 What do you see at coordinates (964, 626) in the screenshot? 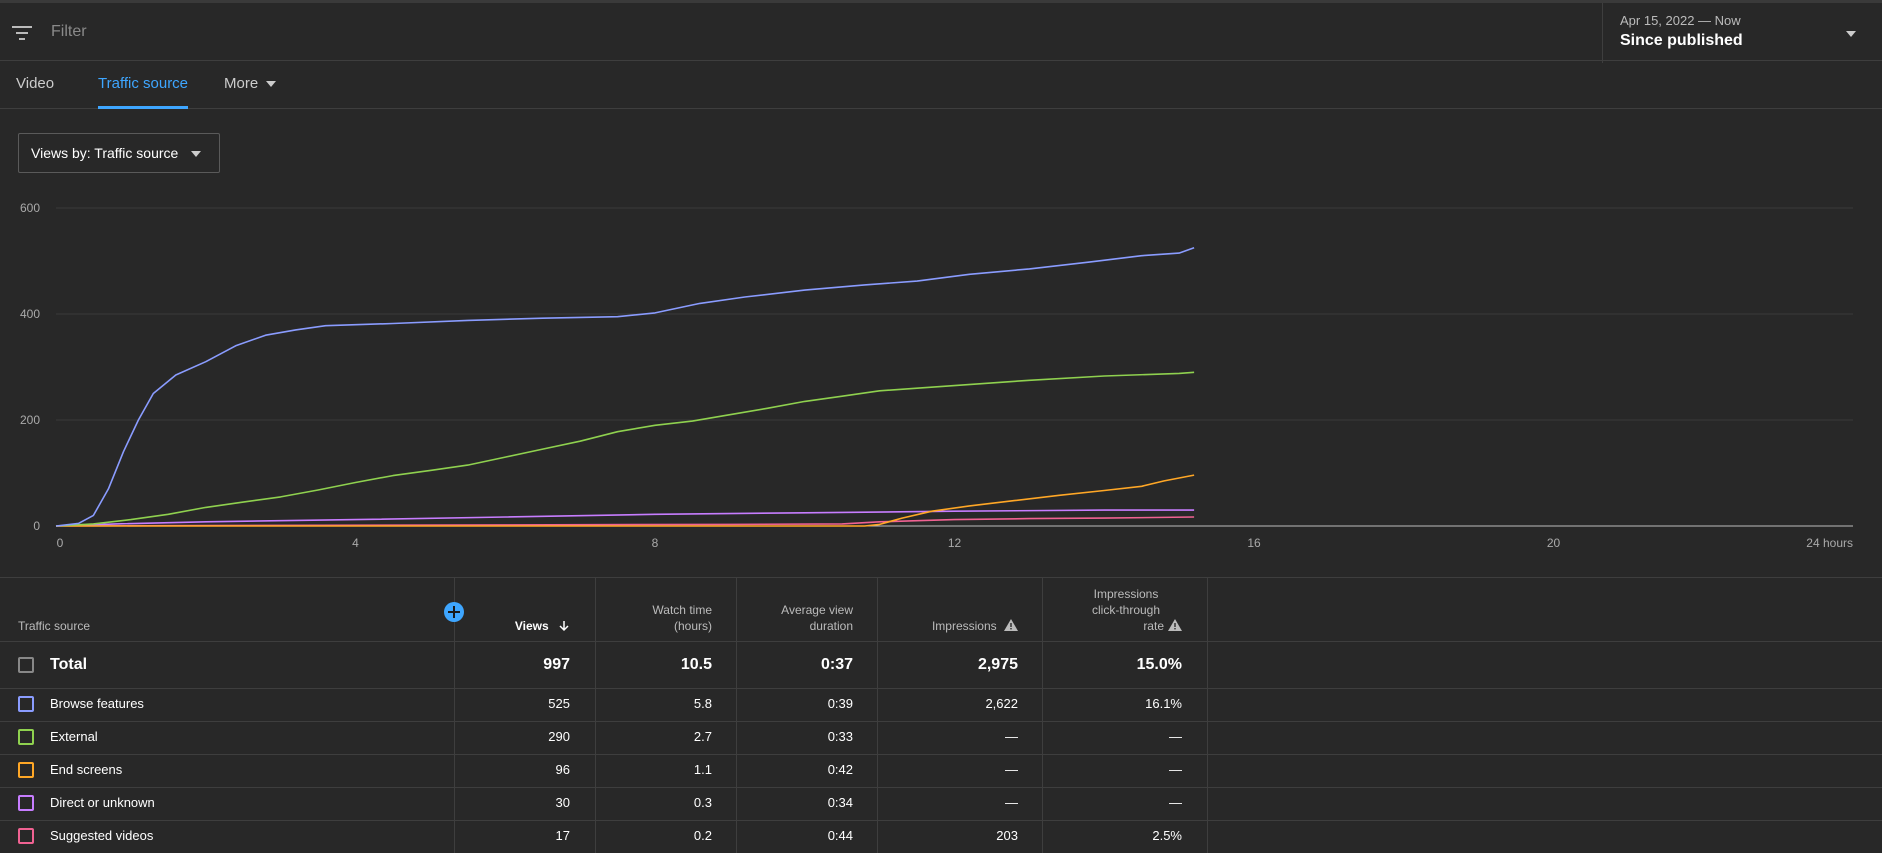
I see `header-impressions-label: Impressions` at bounding box center [964, 626].